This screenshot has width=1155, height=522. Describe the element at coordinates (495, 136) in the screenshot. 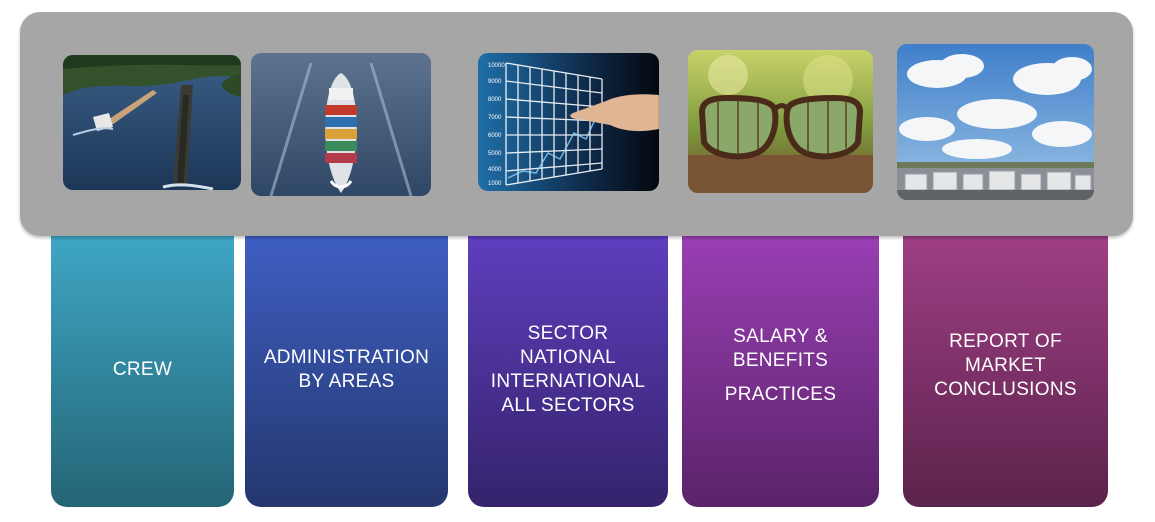

I see `chart-tick-label: 6000` at that location.